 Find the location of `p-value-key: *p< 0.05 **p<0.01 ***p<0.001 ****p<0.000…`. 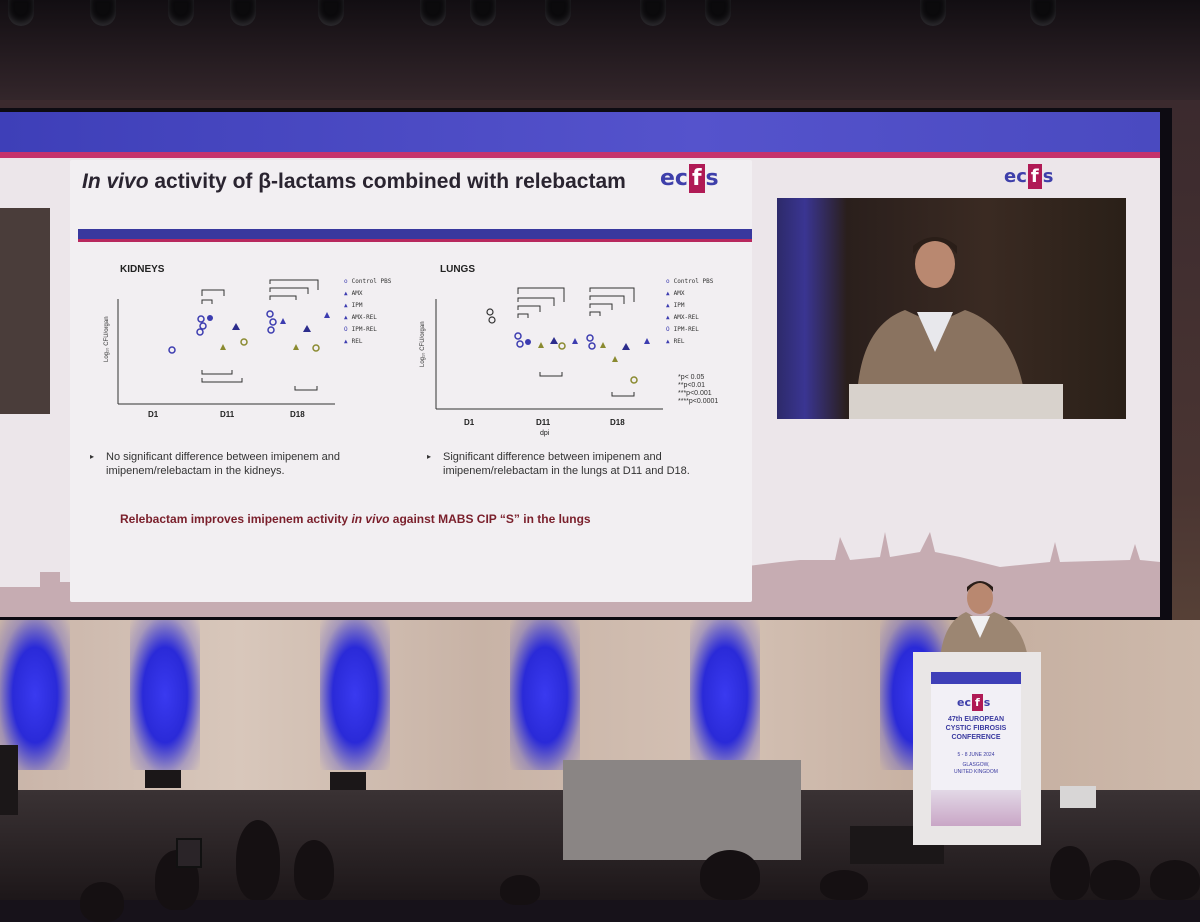

p-value-key: *p< 0.05 **p<0.01 ***p<0.001 ****p<0.000… is located at coordinates (698, 390).